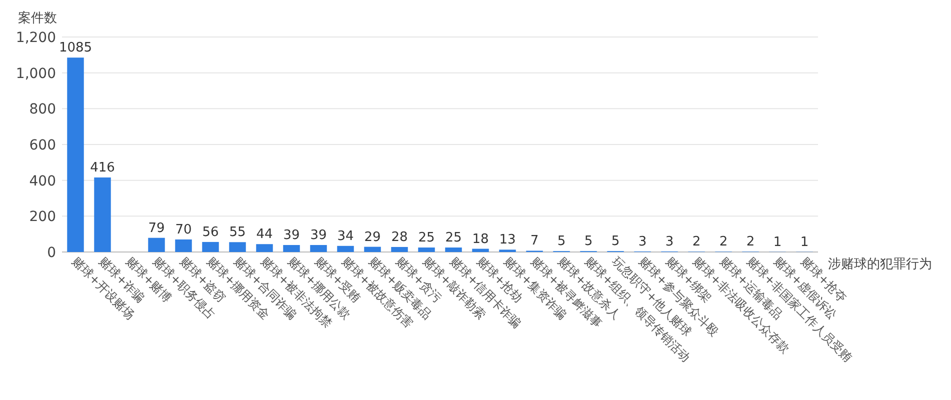 The image size is (951, 400). I want to click on y-tick-label: 400, so click(42, 181).